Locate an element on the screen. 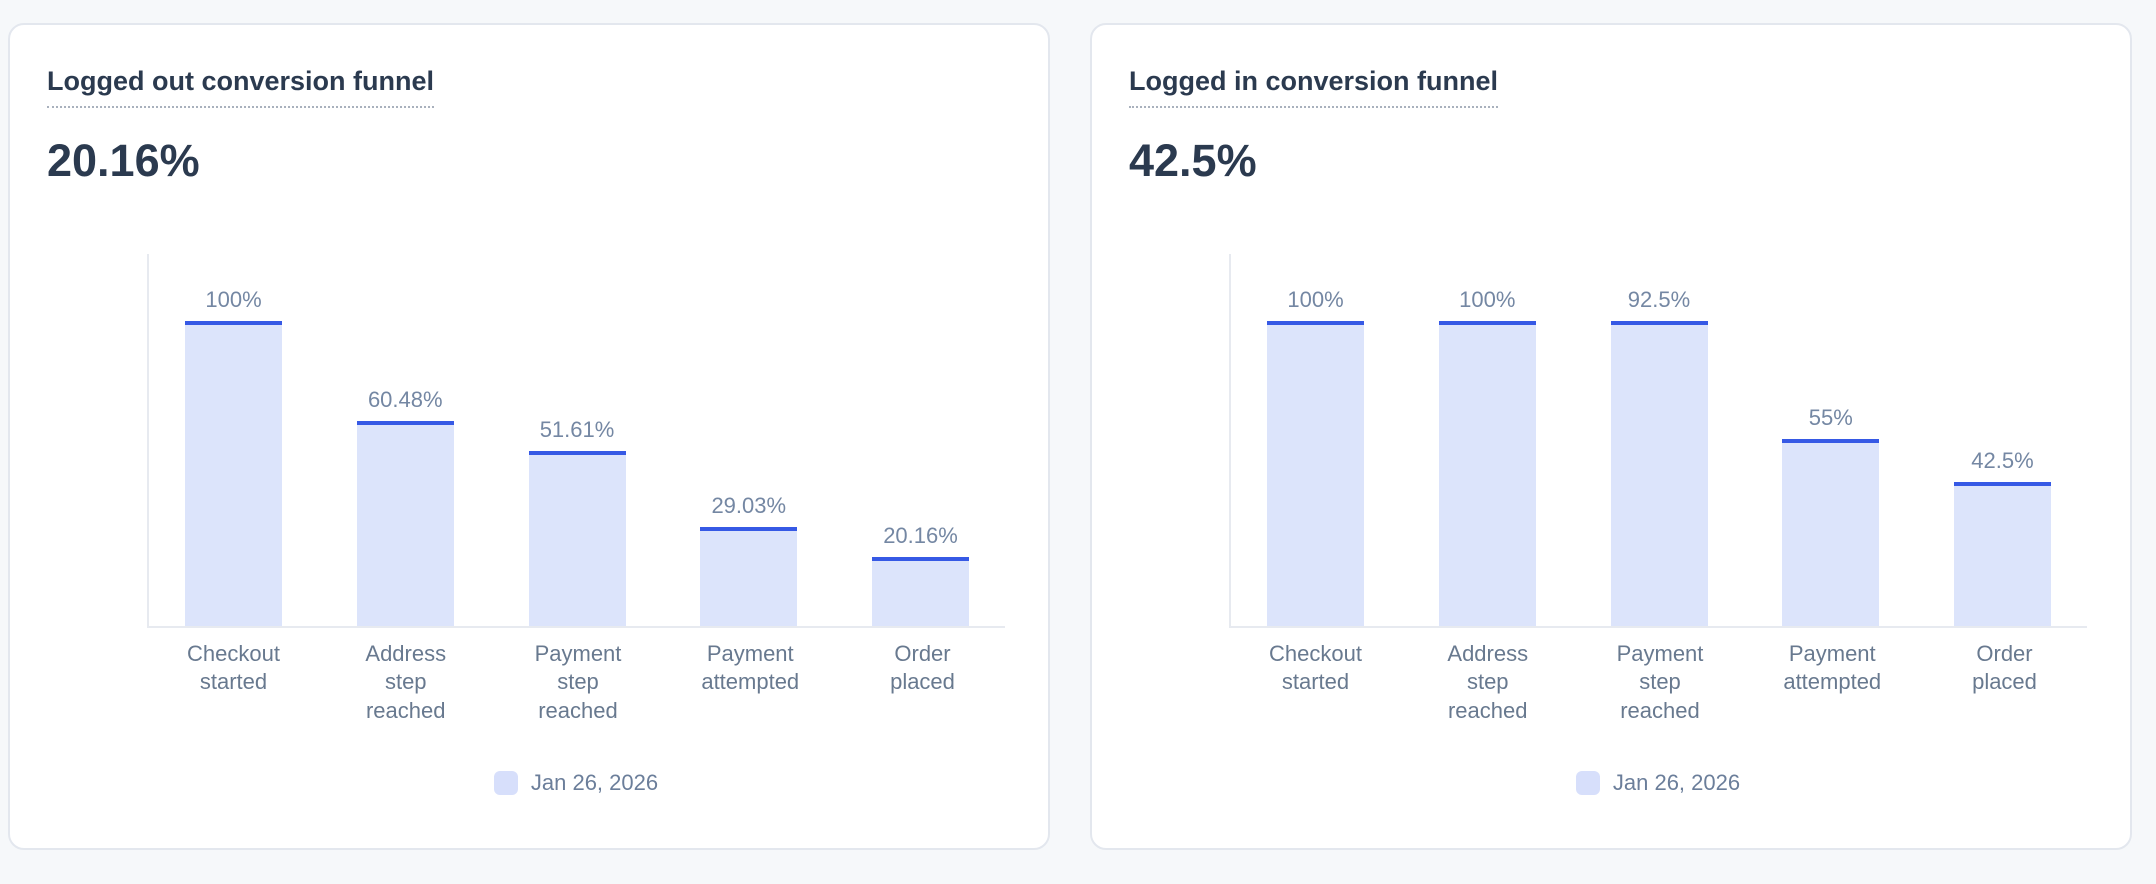 The width and height of the screenshot is (2156, 884). bar-group: 92.5% is located at coordinates (1659, 456).